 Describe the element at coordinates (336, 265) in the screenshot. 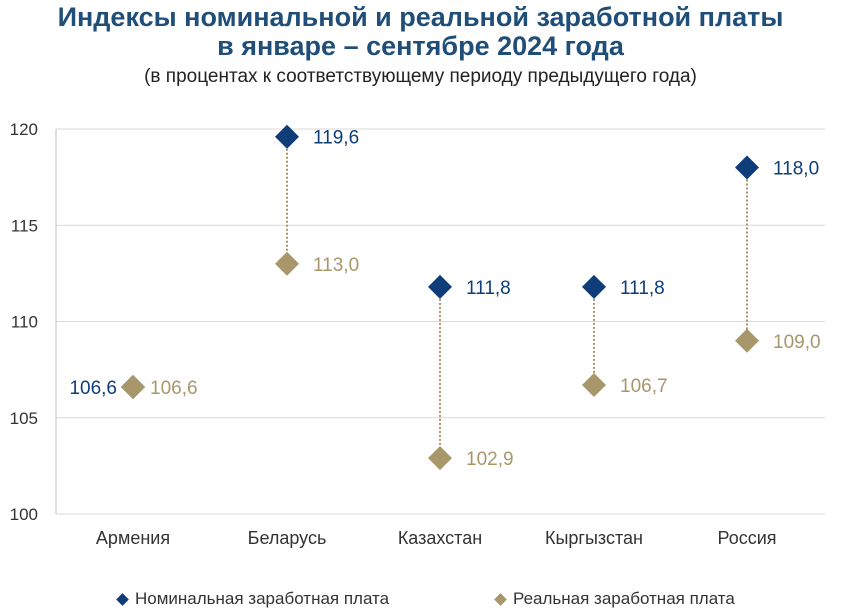

I see `real-data-label: 113,0` at that location.